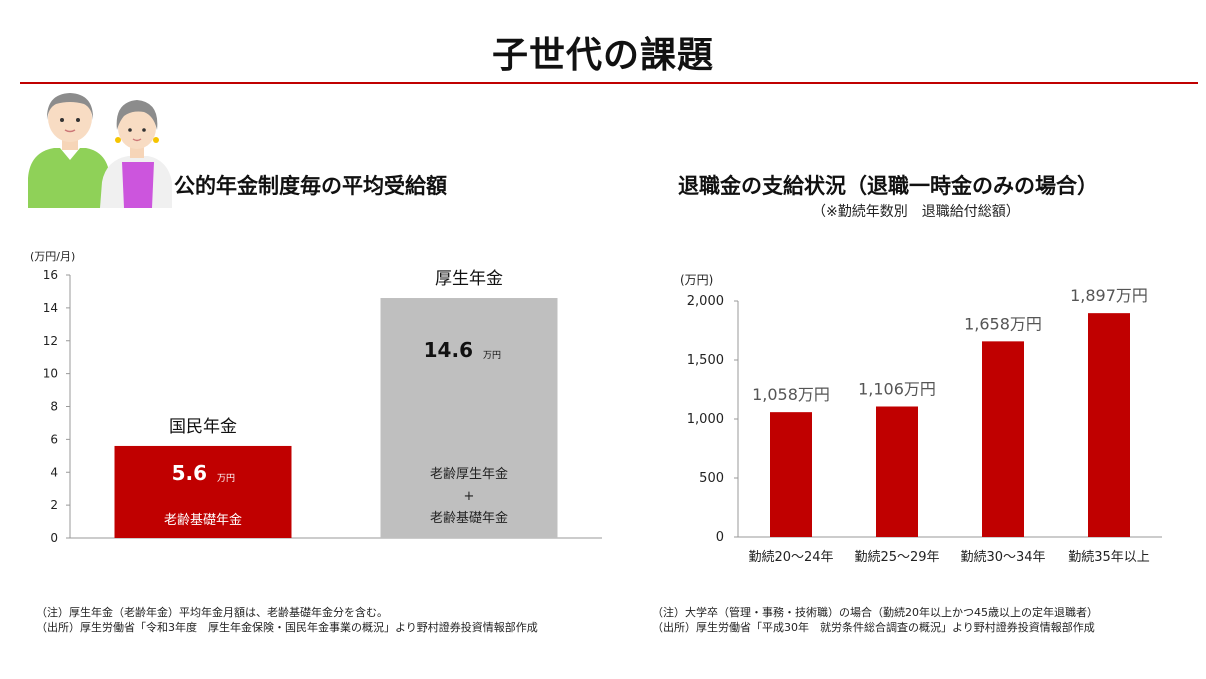 The image size is (1206, 679). Describe the element at coordinates (602, 55) in the screenshot. I see `page-title: 子世代の課題` at that location.